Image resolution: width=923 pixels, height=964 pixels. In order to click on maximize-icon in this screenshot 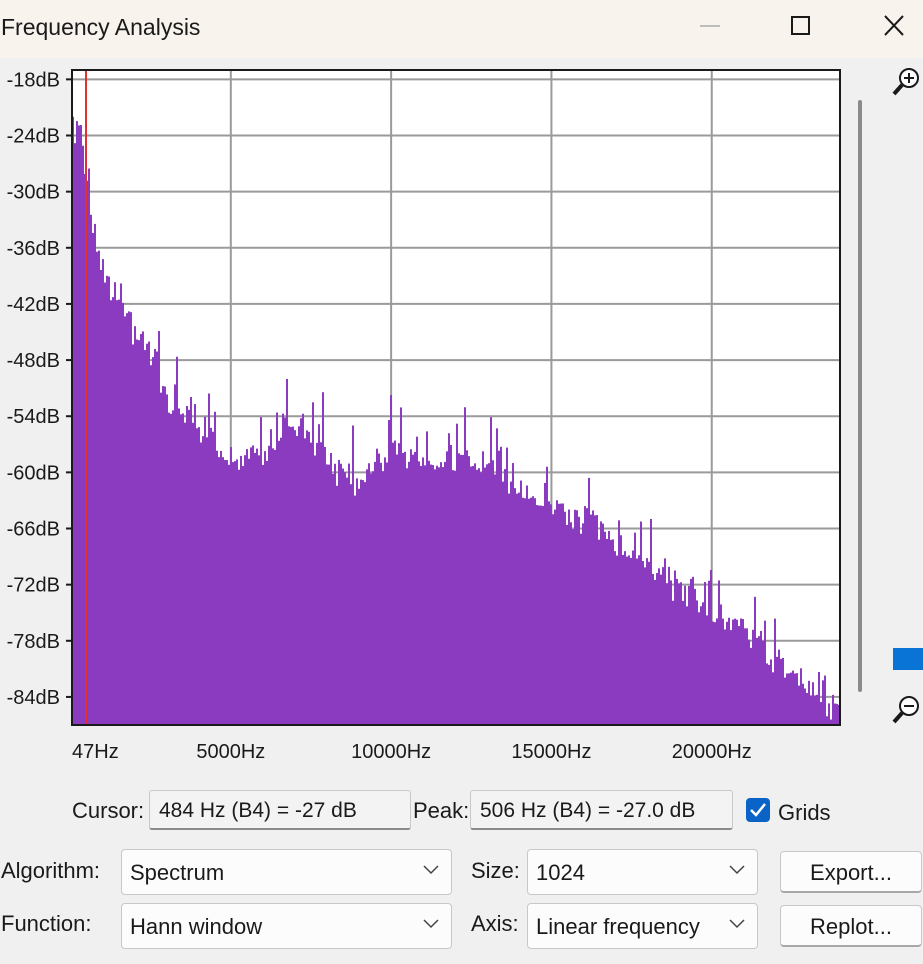, I will do `click(800, 25)`.